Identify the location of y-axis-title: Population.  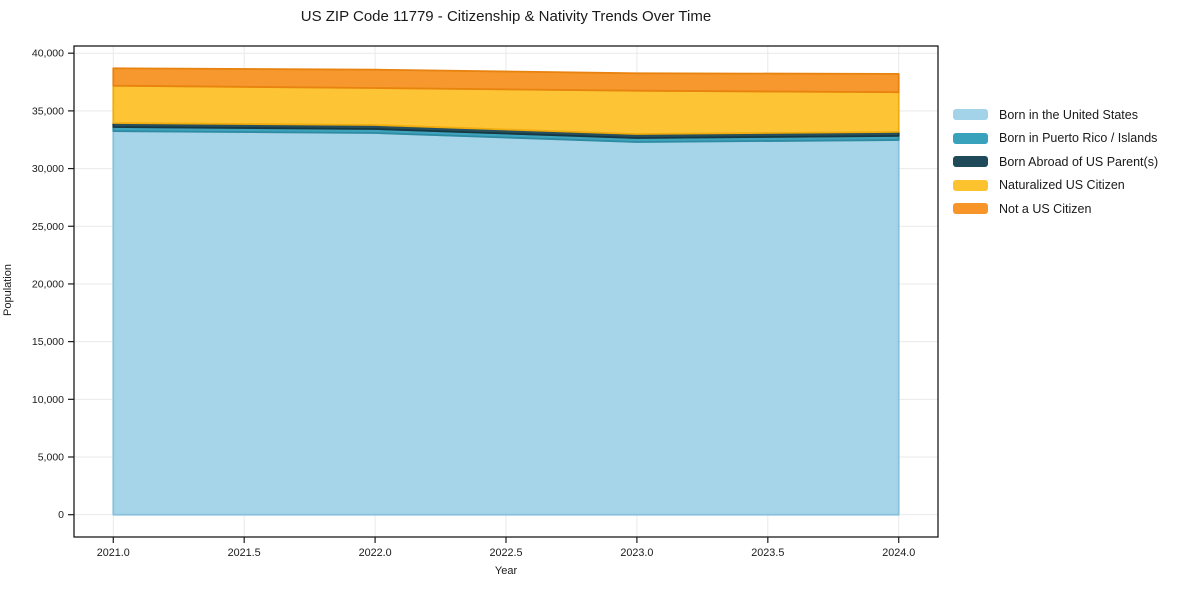
(8, 290).